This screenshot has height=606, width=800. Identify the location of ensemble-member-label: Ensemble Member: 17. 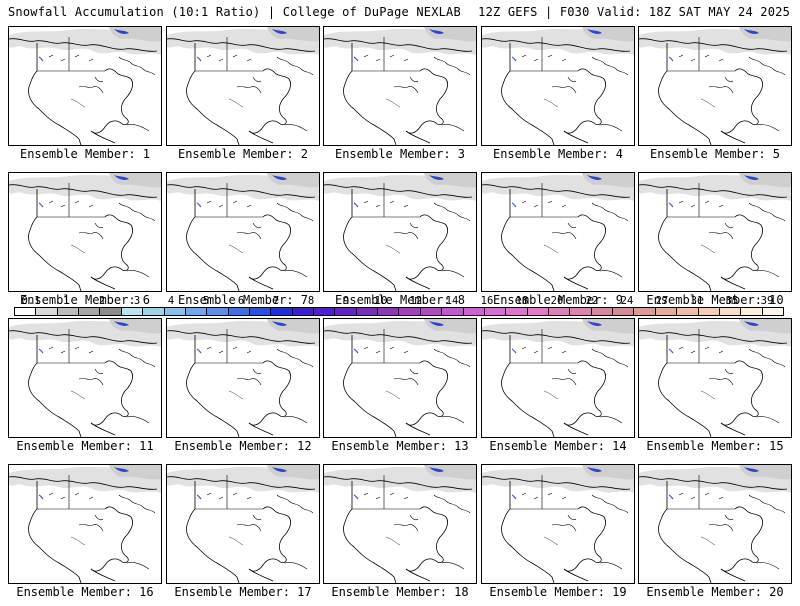
(243, 592).